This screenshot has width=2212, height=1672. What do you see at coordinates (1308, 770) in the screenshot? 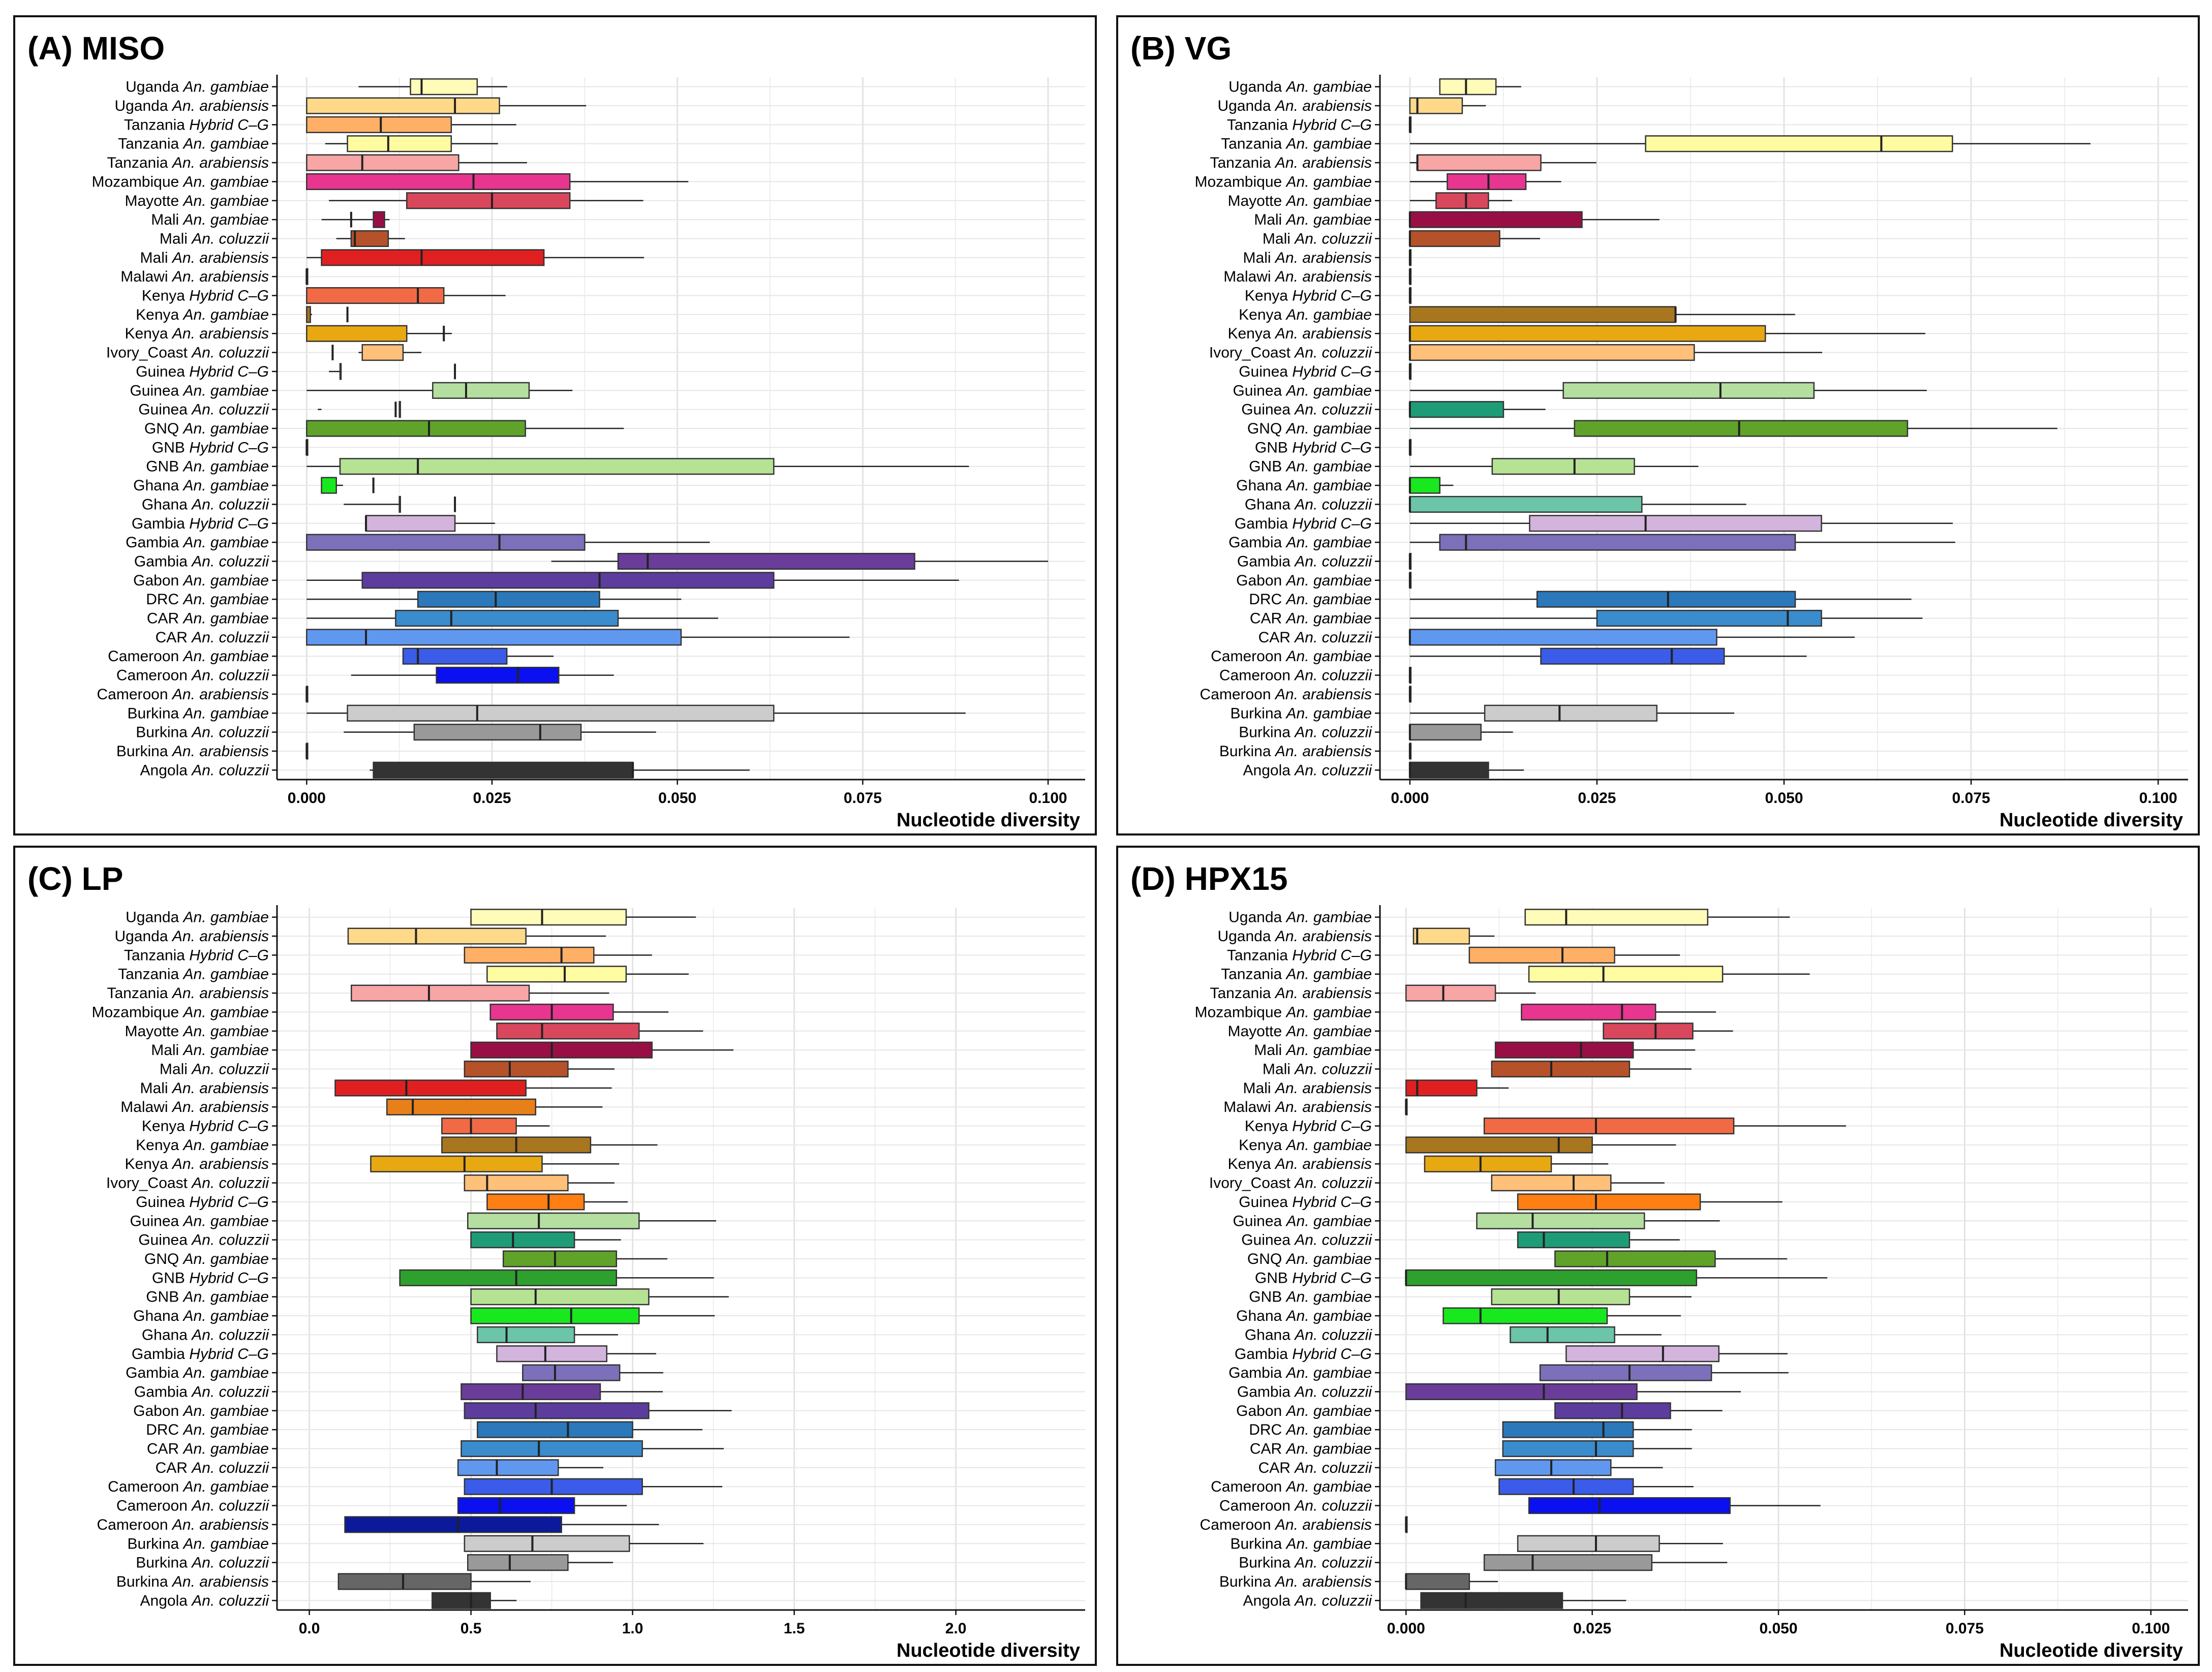
I see `y-tick-label: Angola An. coluzzii` at bounding box center [1308, 770].